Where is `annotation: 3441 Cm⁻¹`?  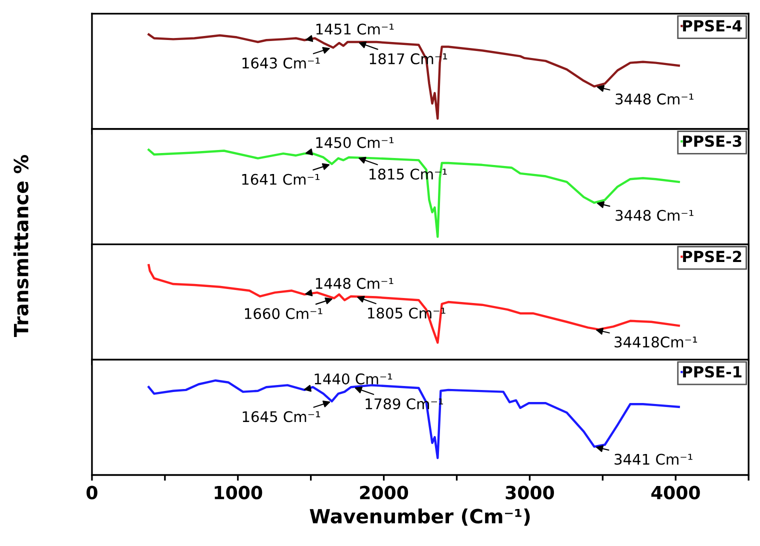
annotation: 3441 Cm⁻¹ is located at coordinates (653, 459).